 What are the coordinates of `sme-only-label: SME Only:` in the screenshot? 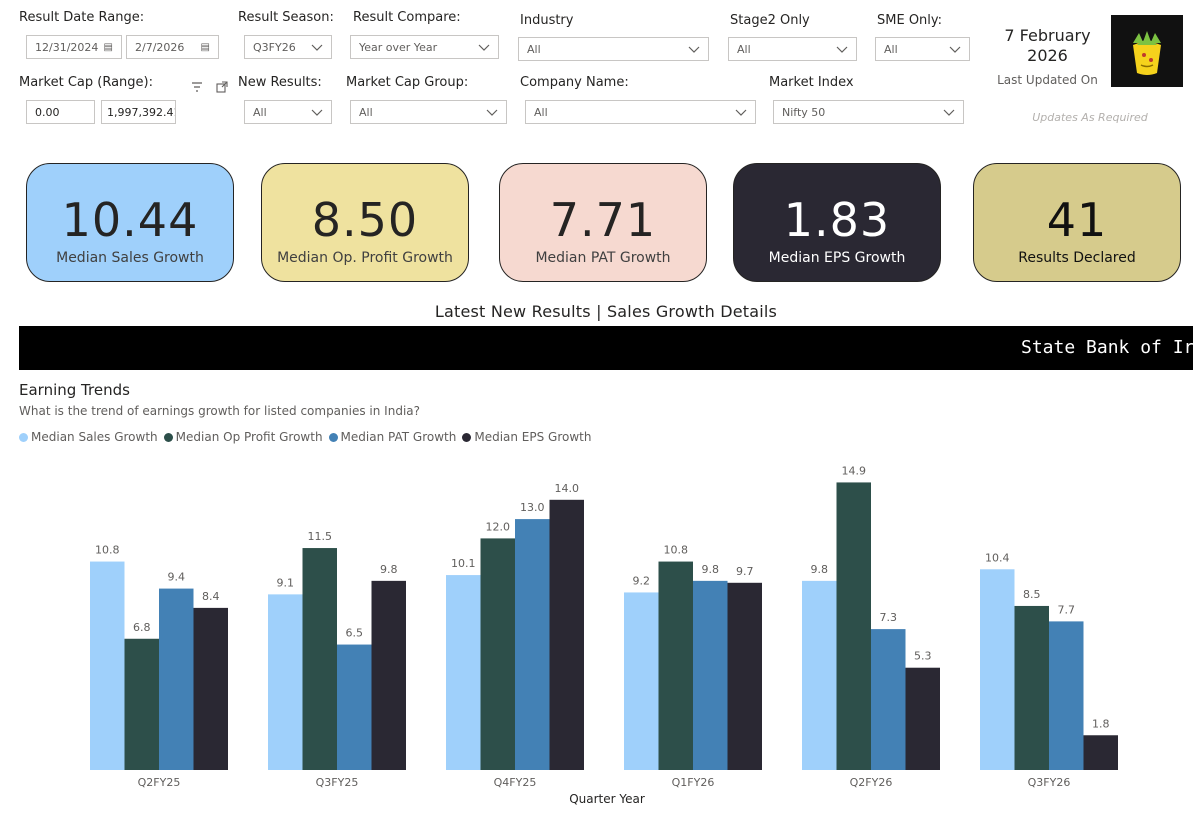 It's located at (910, 20).